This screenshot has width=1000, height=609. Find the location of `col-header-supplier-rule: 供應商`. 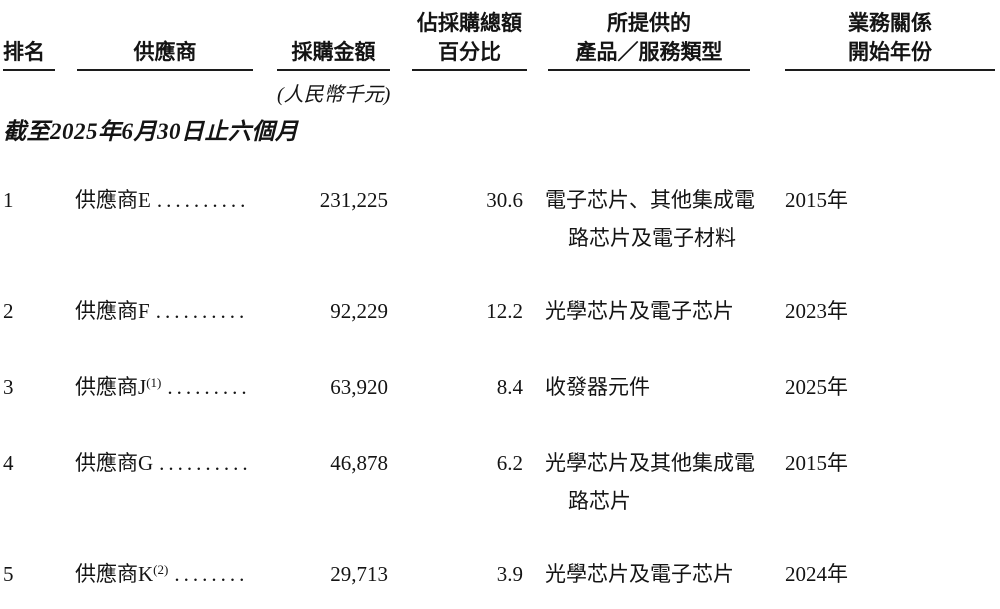

col-header-supplier-rule: 供應商 is located at coordinates (165, 38).